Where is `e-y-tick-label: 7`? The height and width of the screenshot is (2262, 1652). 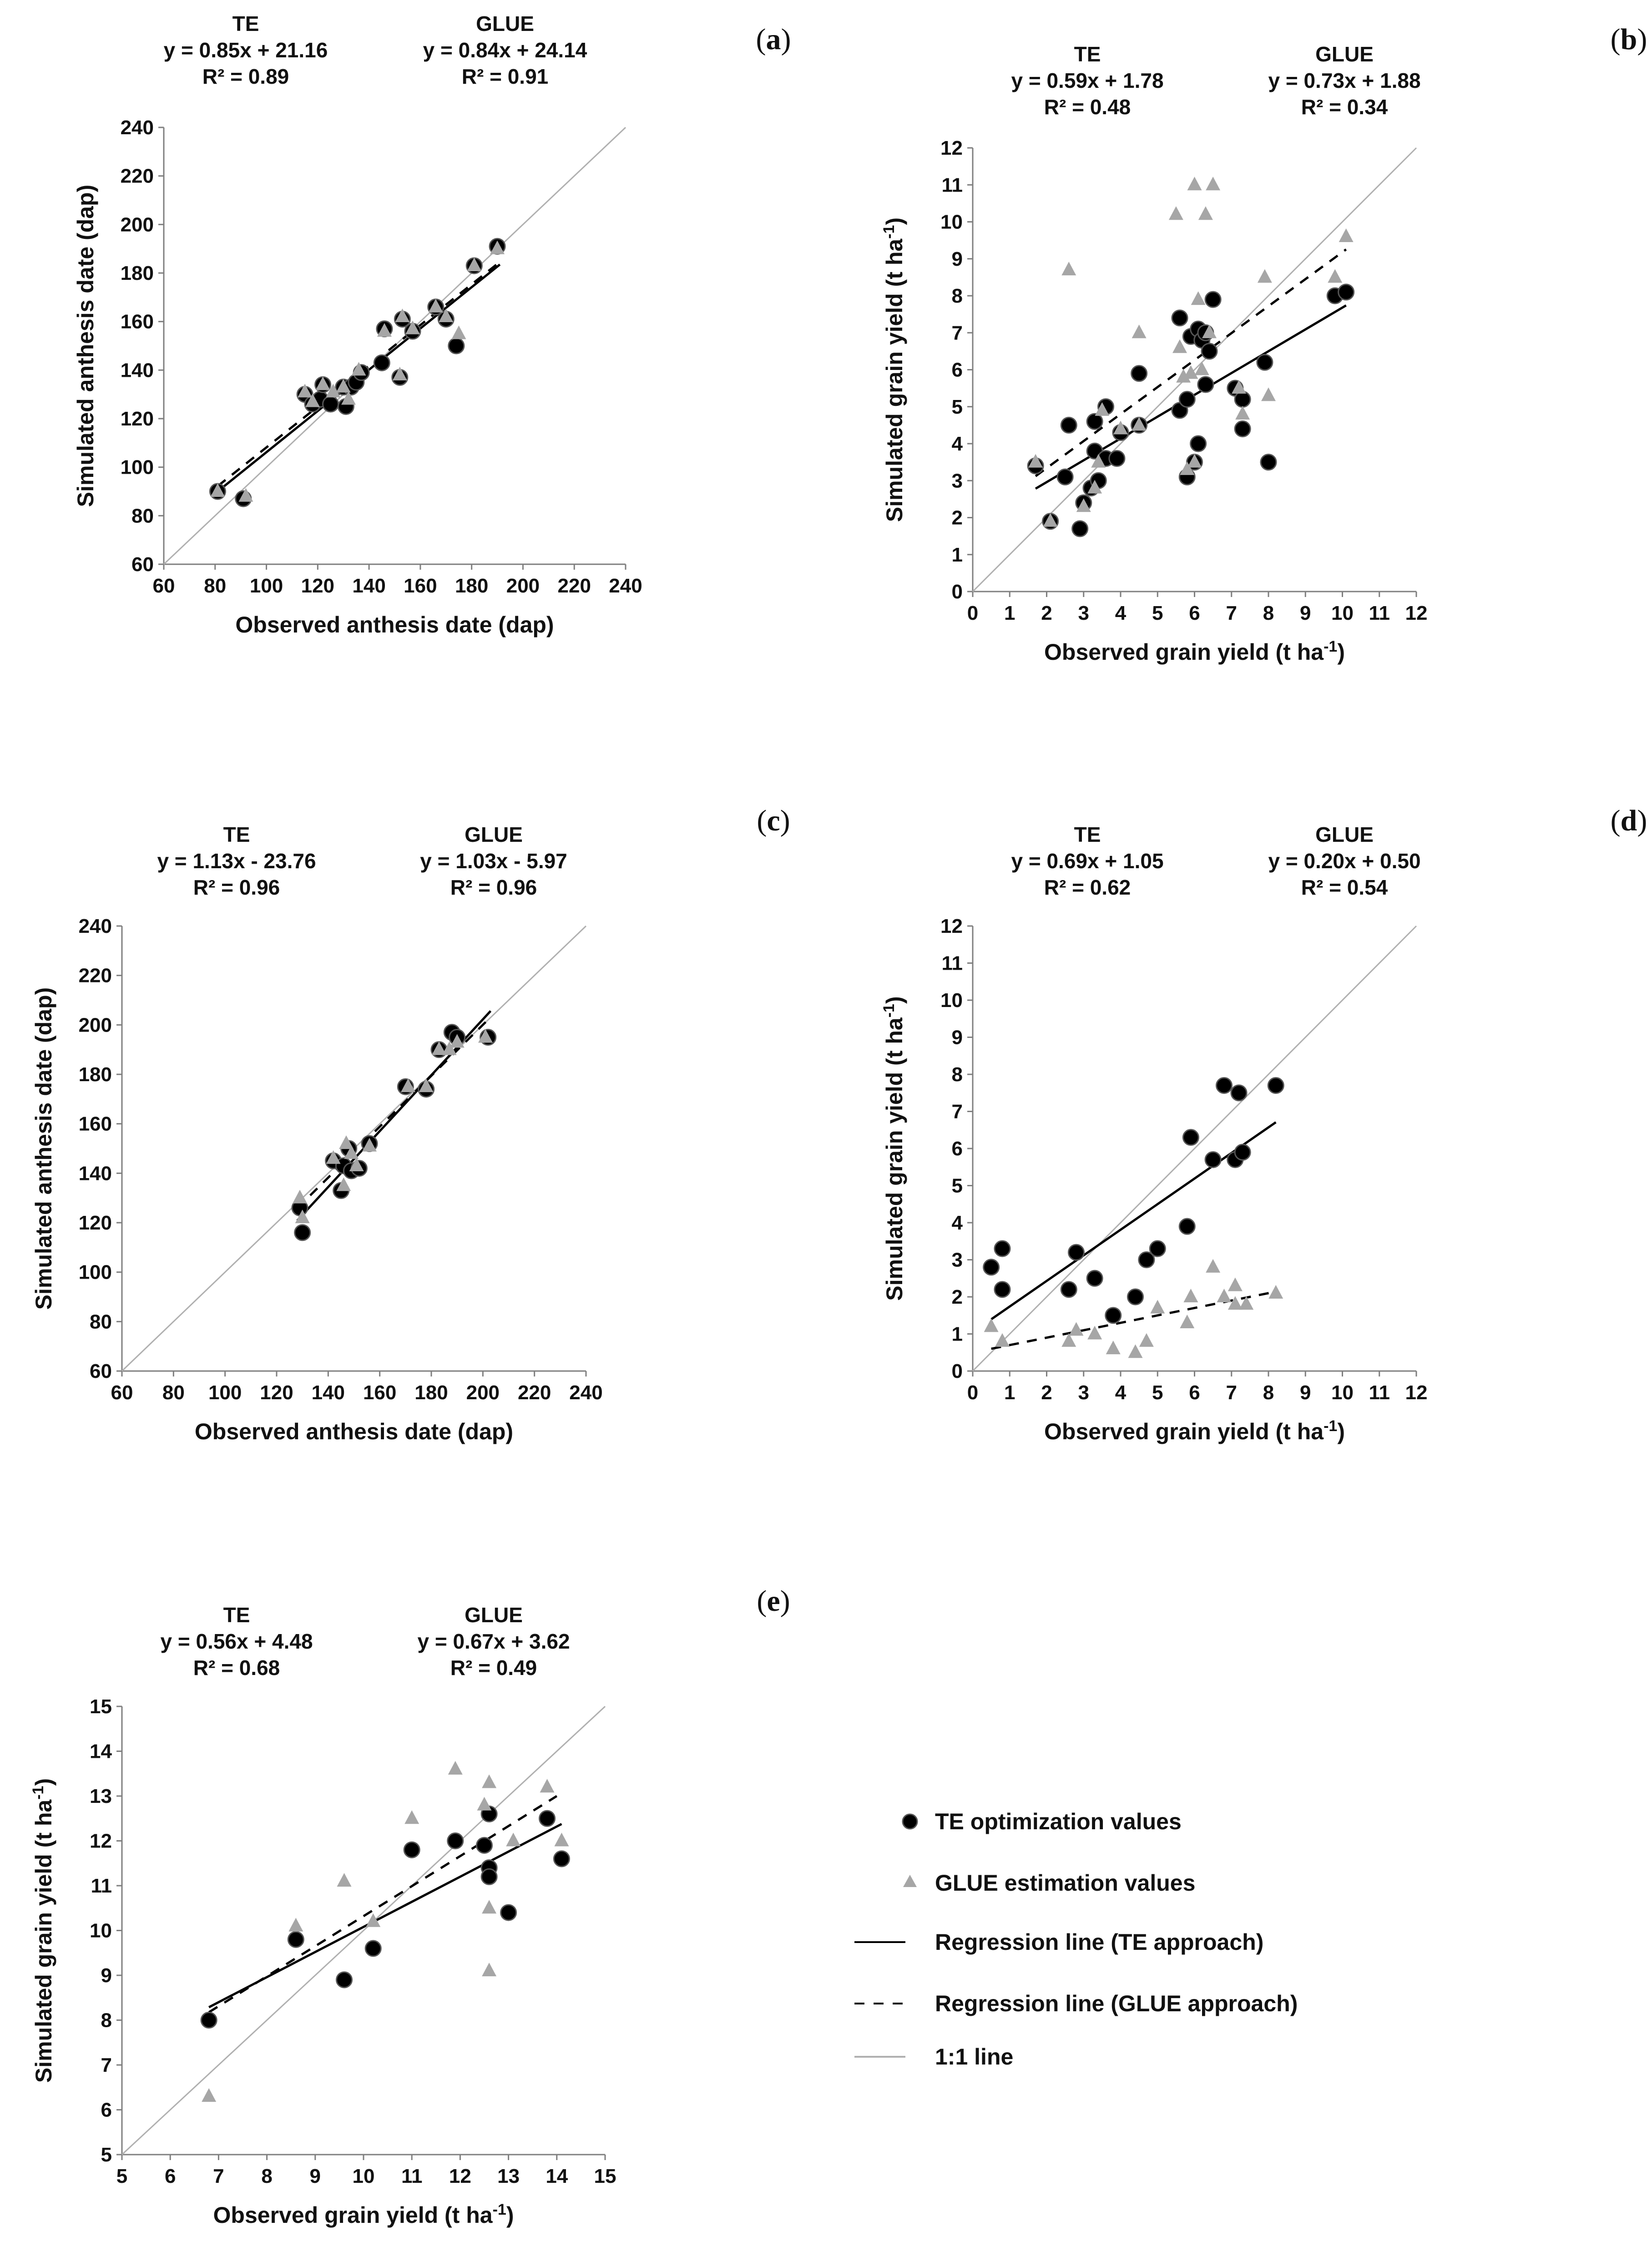
e-y-tick-label: 7 is located at coordinates (106, 2065).